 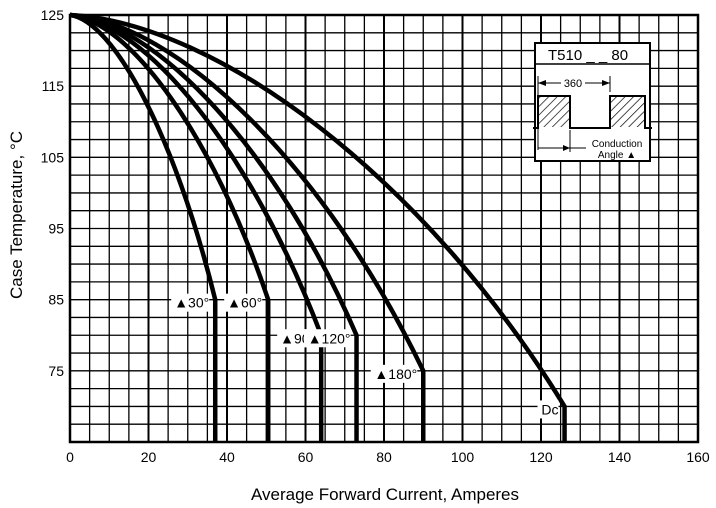 What do you see at coordinates (149, 457) in the screenshot?
I see `x-tick-label: 20` at bounding box center [149, 457].